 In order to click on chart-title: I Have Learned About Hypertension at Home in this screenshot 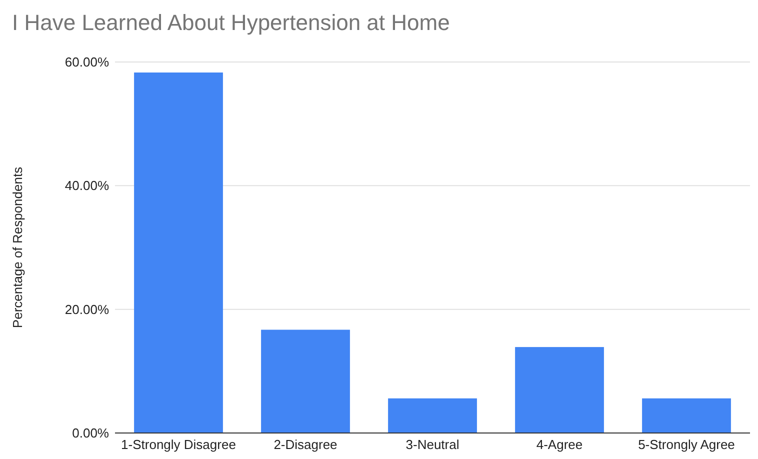, I will do `click(231, 22)`.